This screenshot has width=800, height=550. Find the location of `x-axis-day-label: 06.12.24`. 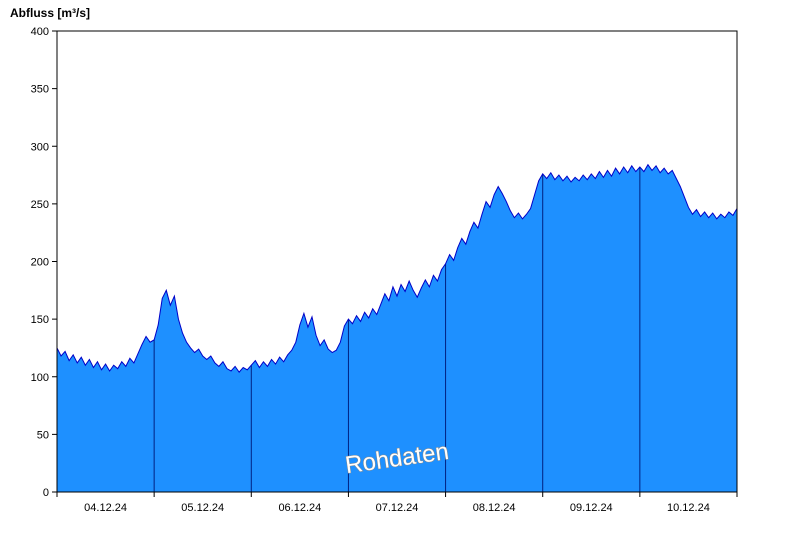

x-axis-day-label: 06.12.24 is located at coordinates (299, 508).